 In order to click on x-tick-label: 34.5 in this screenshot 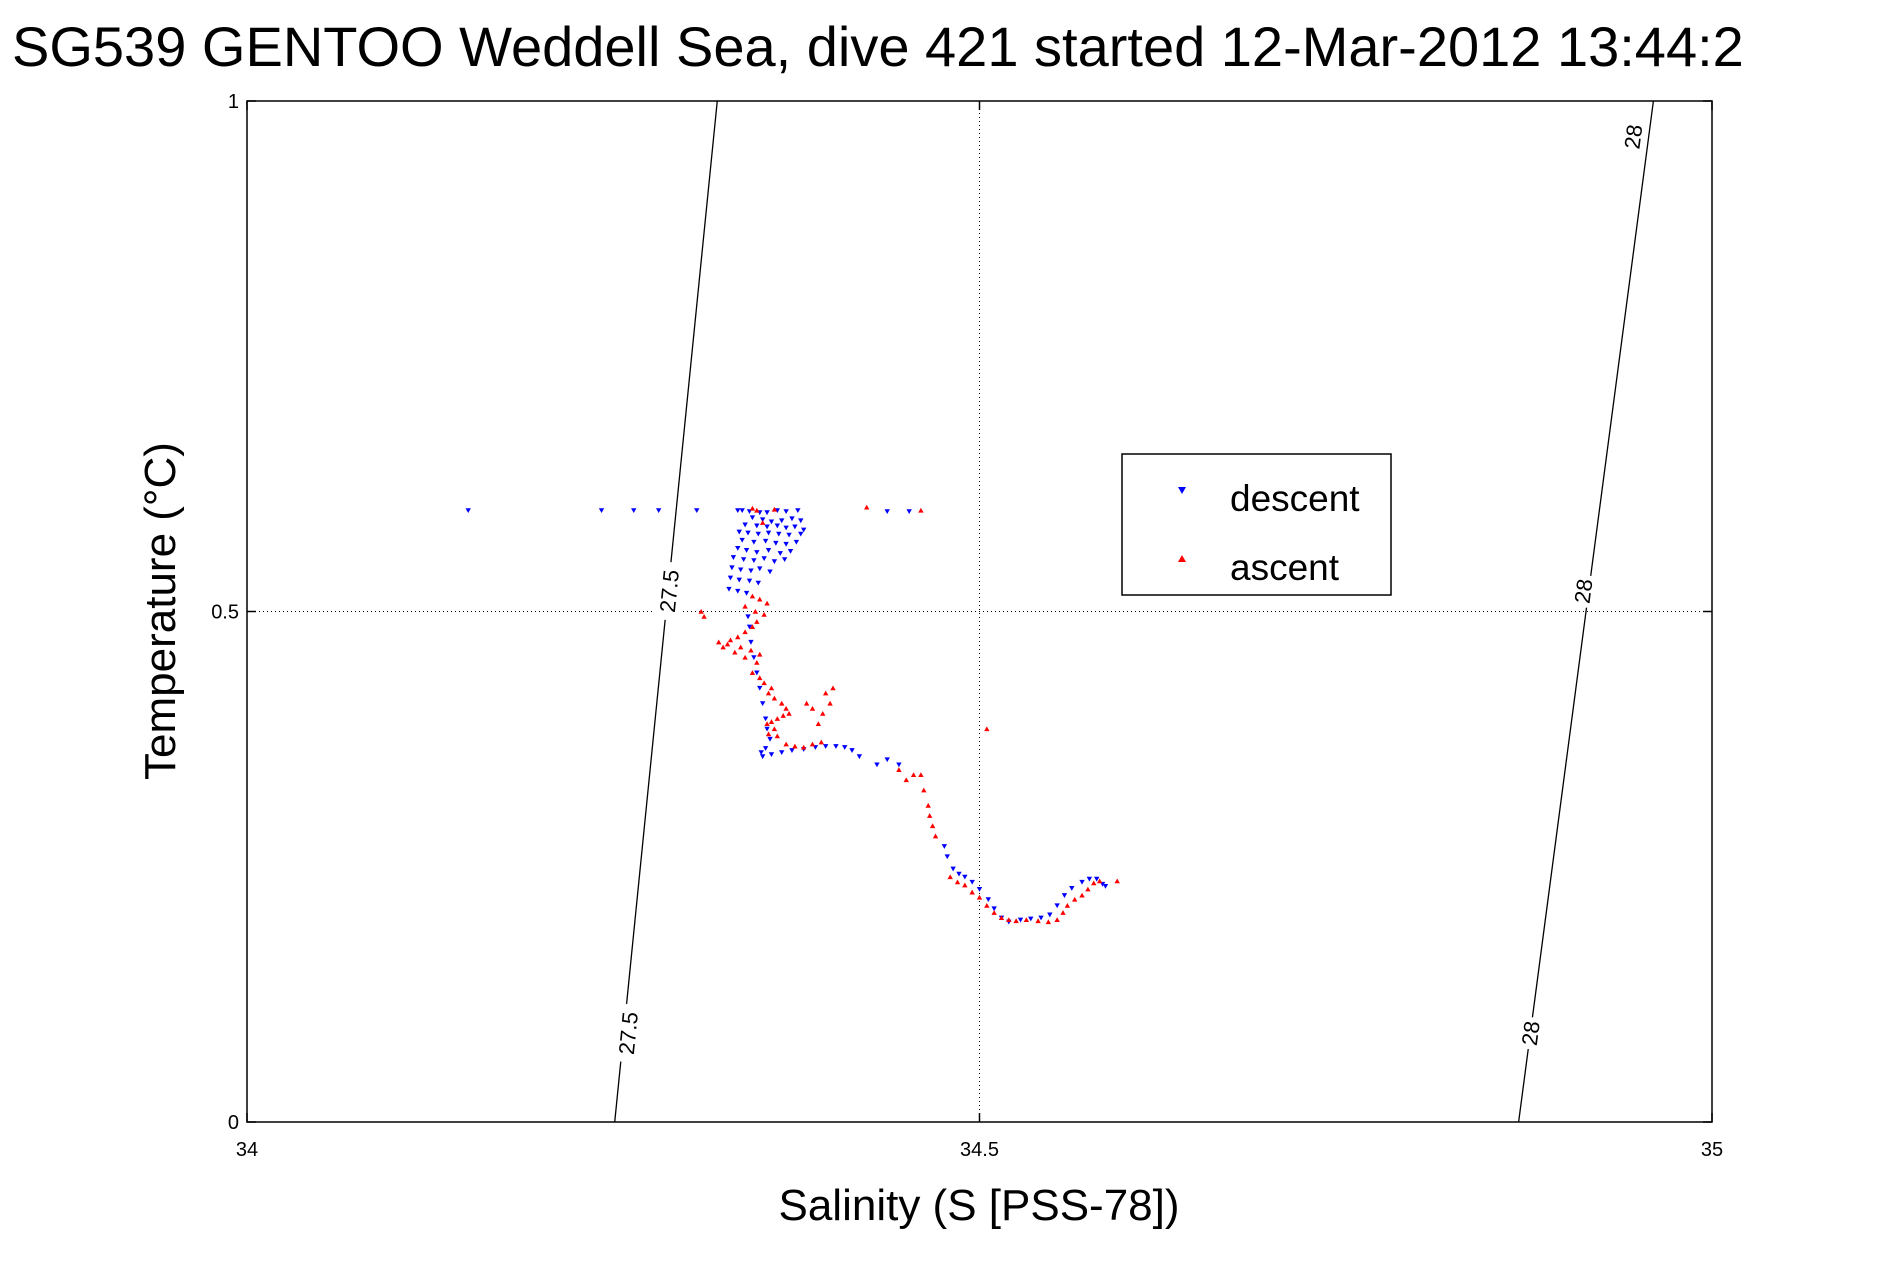, I will do `click(979, 1150)`.